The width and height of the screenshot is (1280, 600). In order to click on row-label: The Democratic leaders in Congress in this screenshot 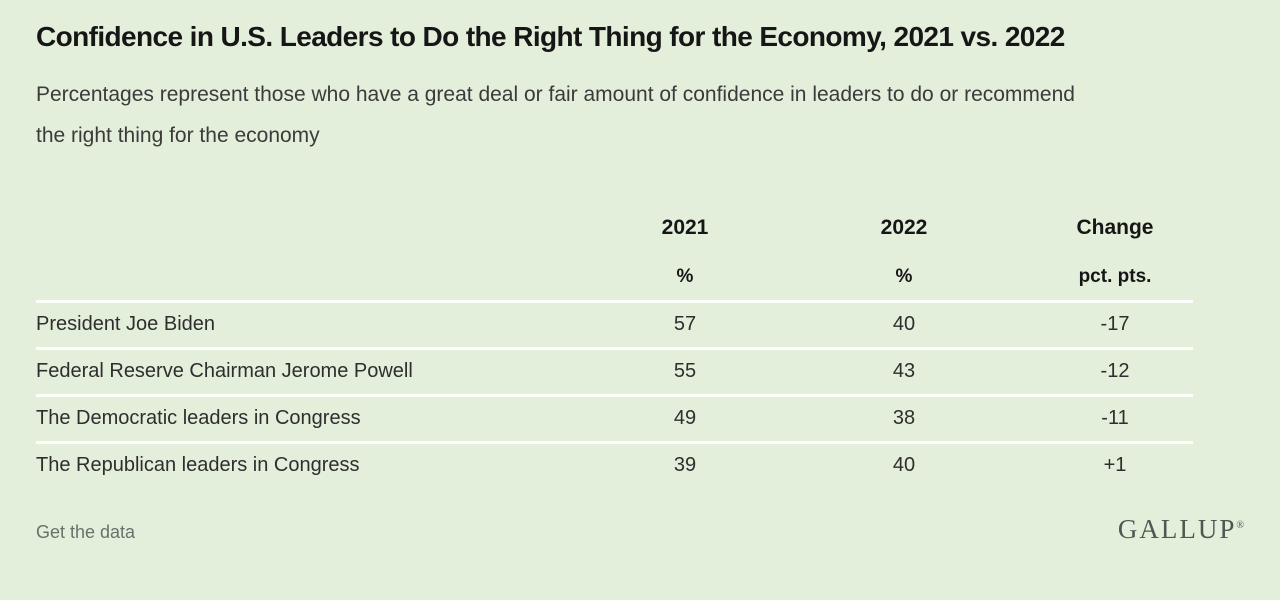, I will do `click(198, 418)`.